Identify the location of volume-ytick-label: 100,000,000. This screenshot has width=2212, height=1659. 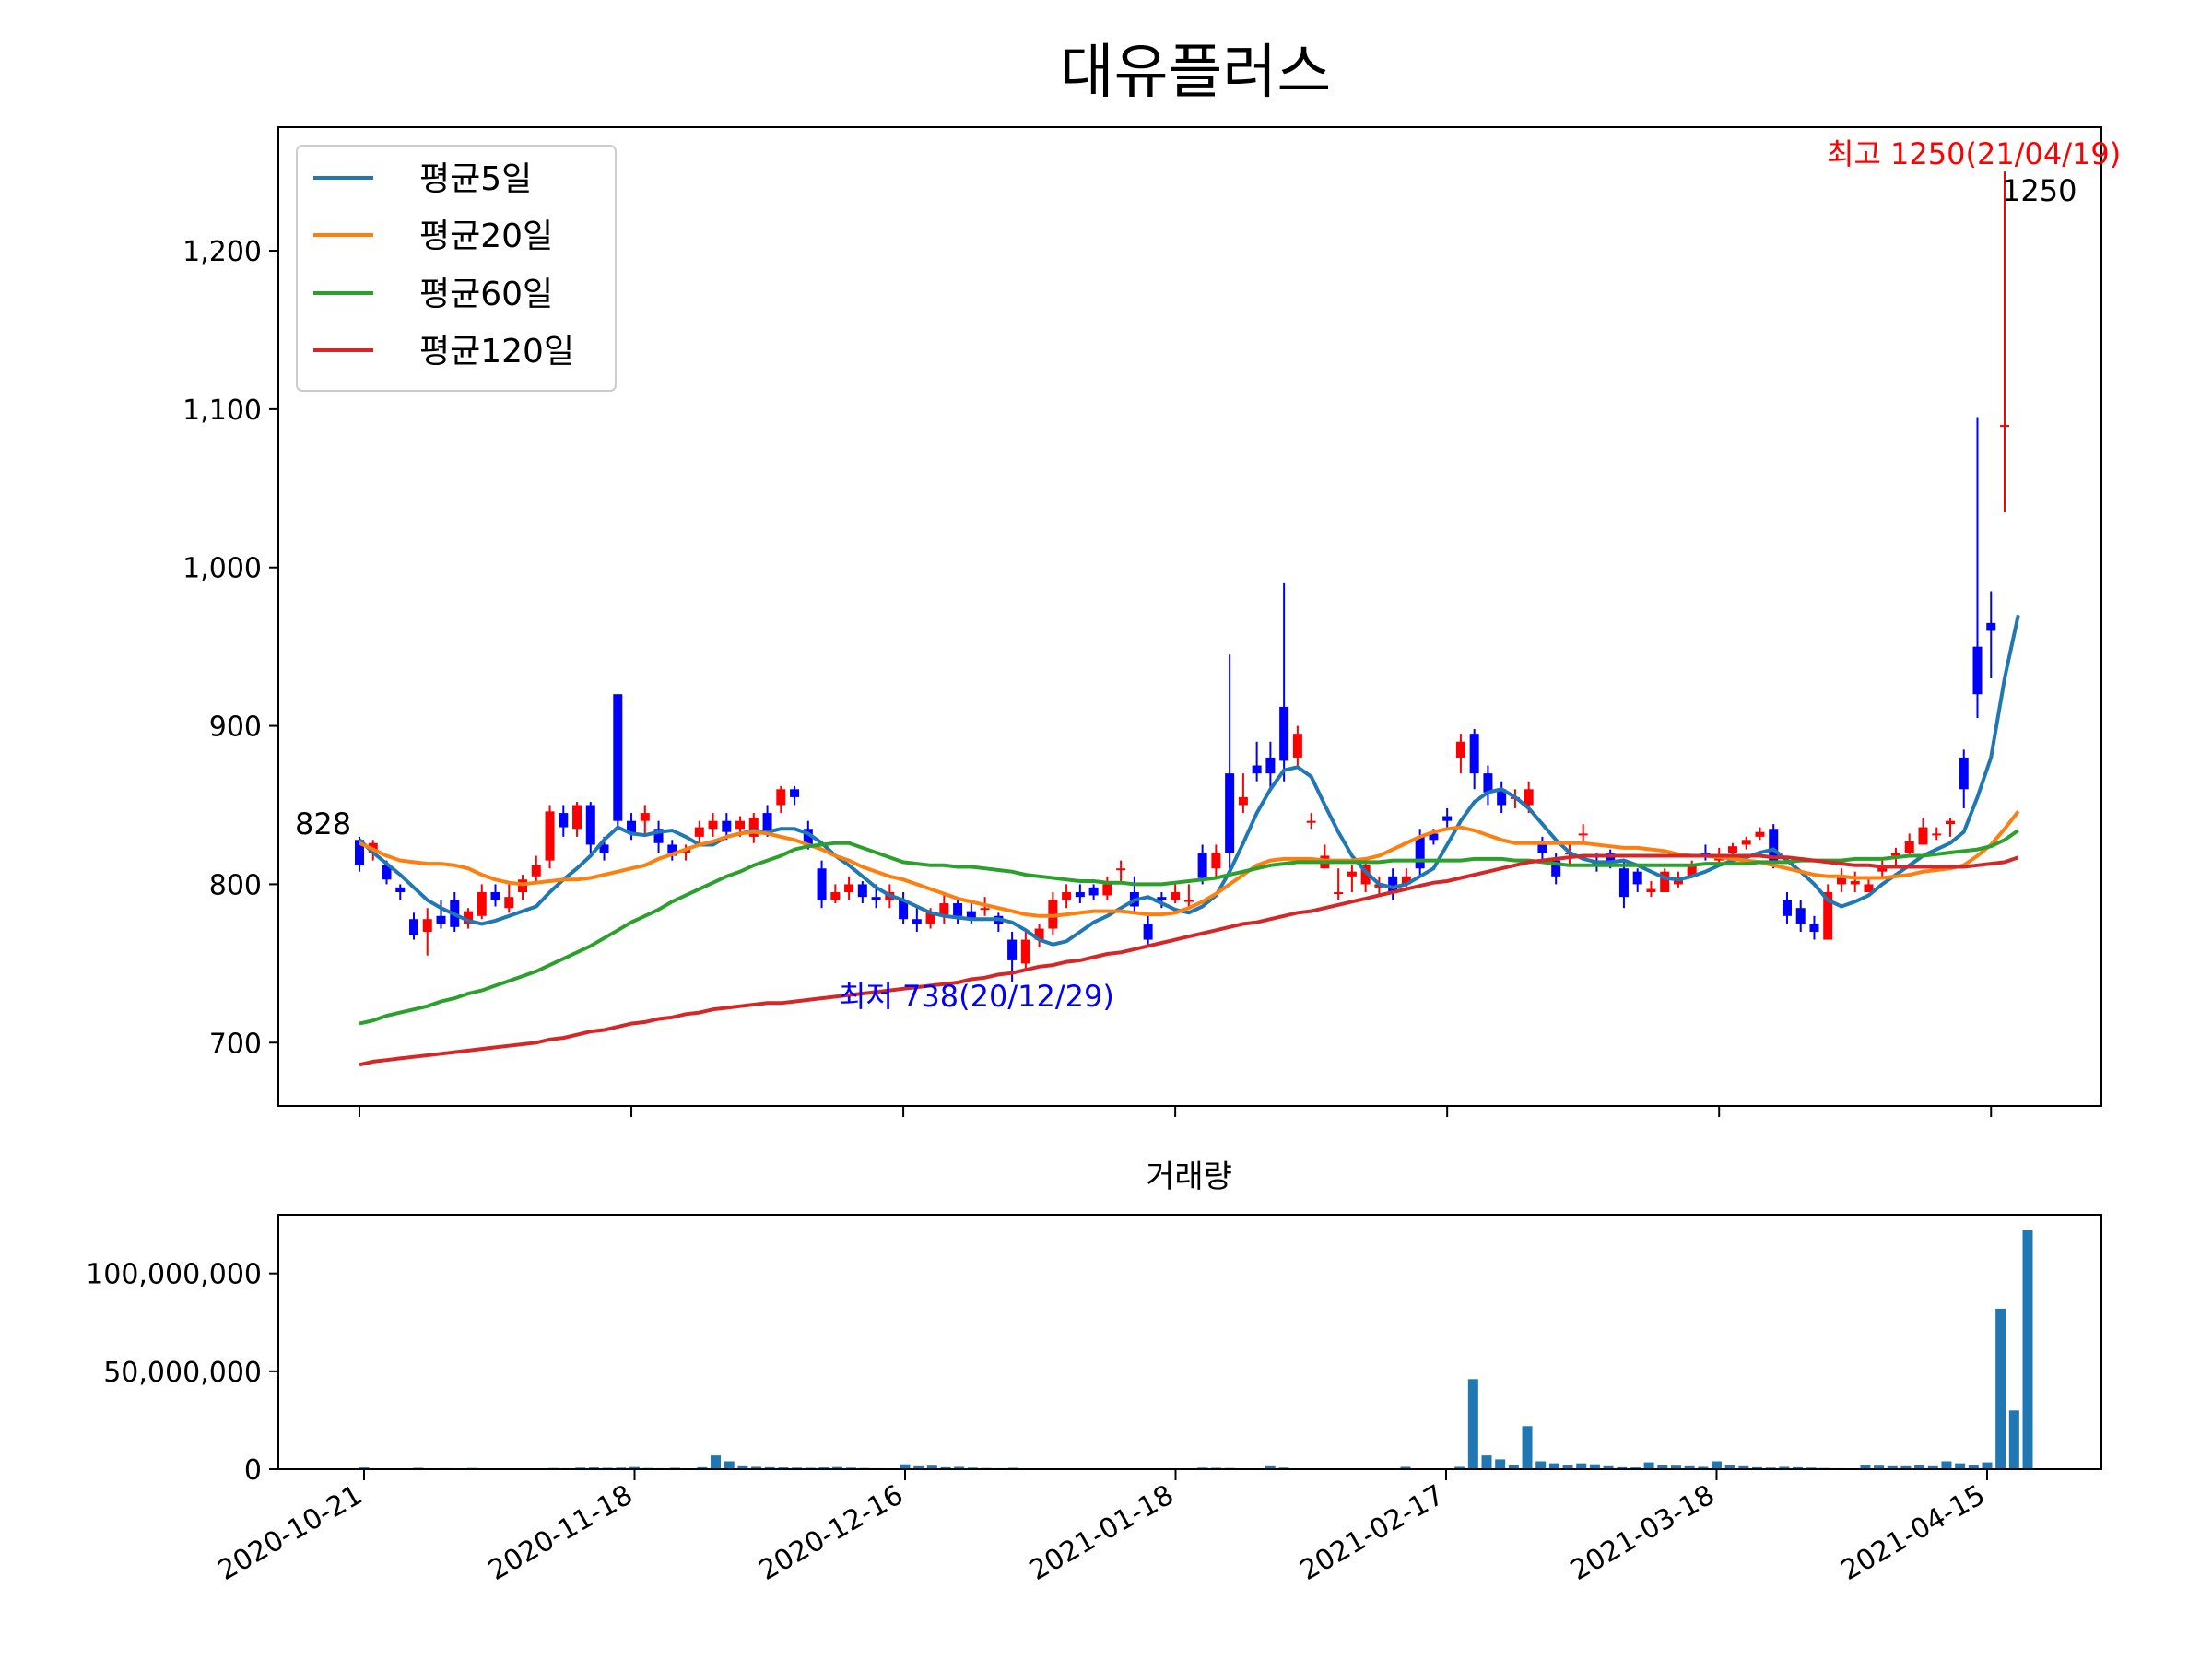
(174, 1275).